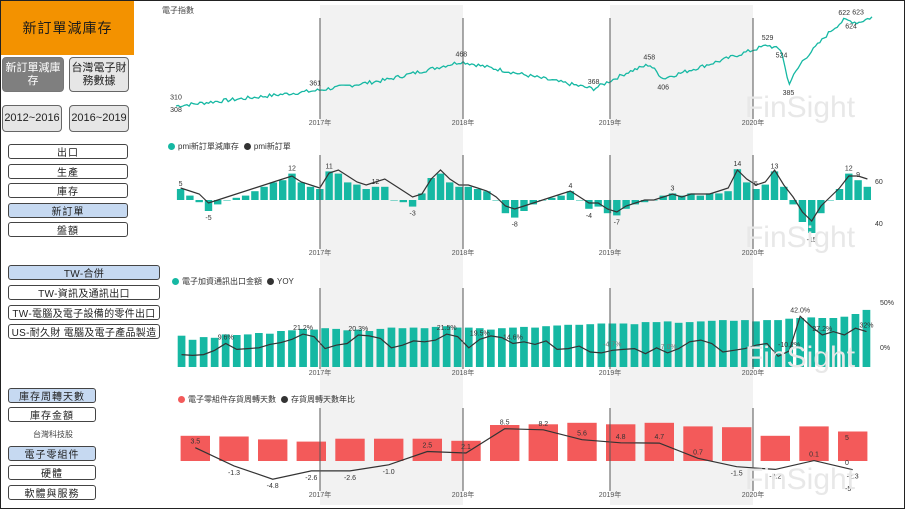 The height and width of the screenshot is (511, 907). Describe the element at coordinates (847, 463) in the screenshot. I see `axis-right-label: 0` at that location.